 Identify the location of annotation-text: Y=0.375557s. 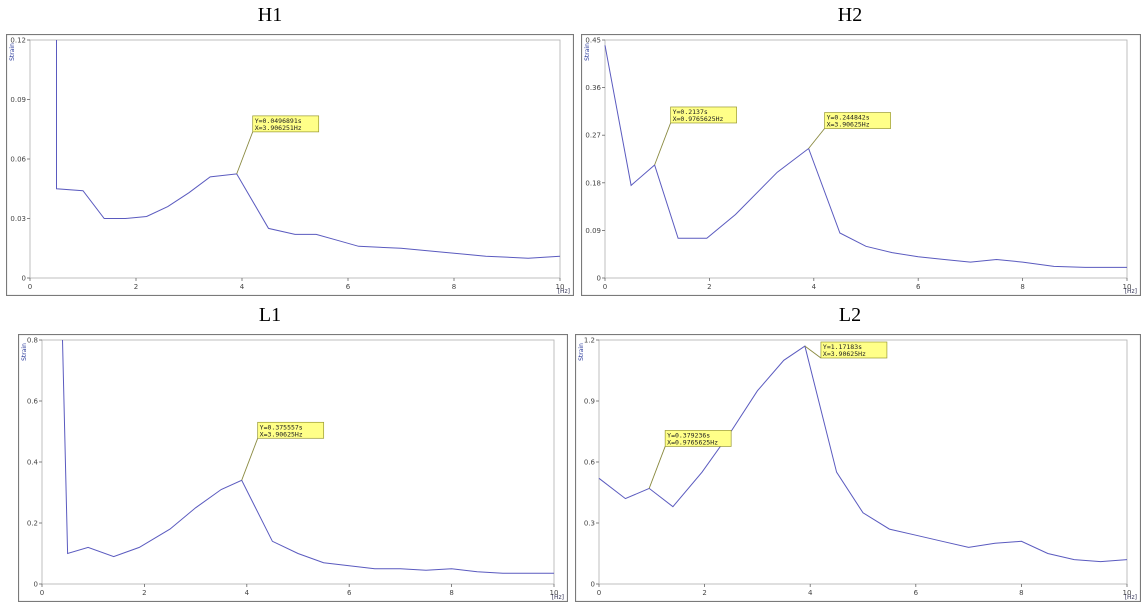
(281, 427).